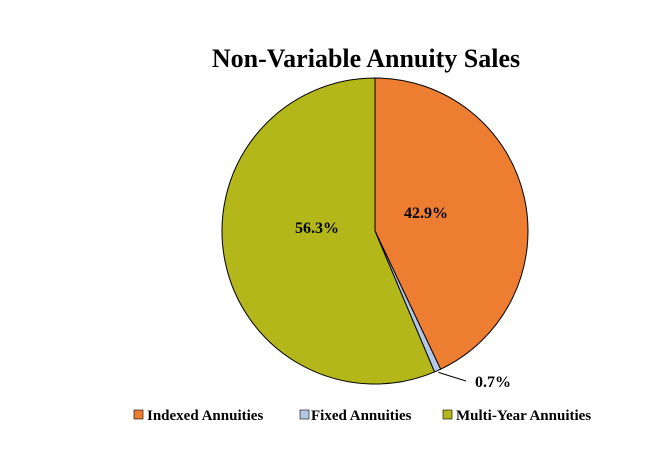  Describe the element at coordinates (205, 416) in the screenshot. I see `legend-label: Indexed Annuities` at that location.